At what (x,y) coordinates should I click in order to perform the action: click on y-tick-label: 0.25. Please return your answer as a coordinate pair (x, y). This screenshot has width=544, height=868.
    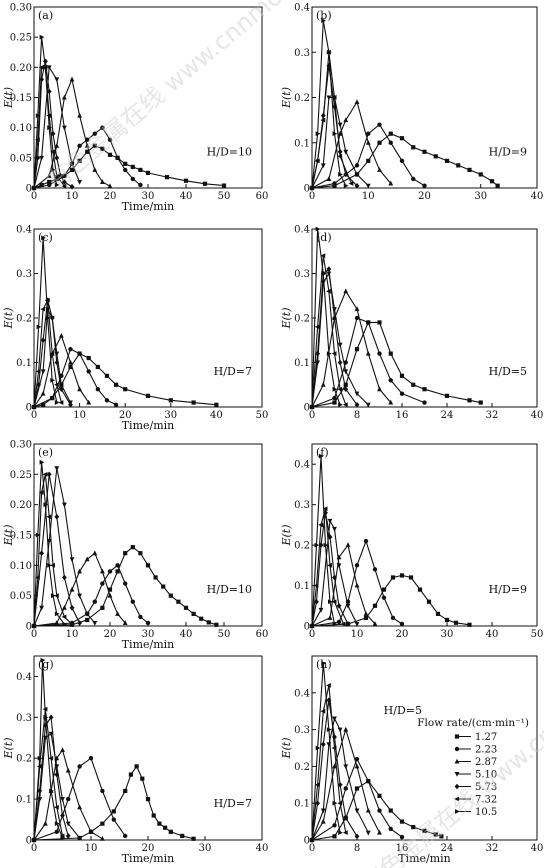
    Looking at the image, I should click on (21, 38).